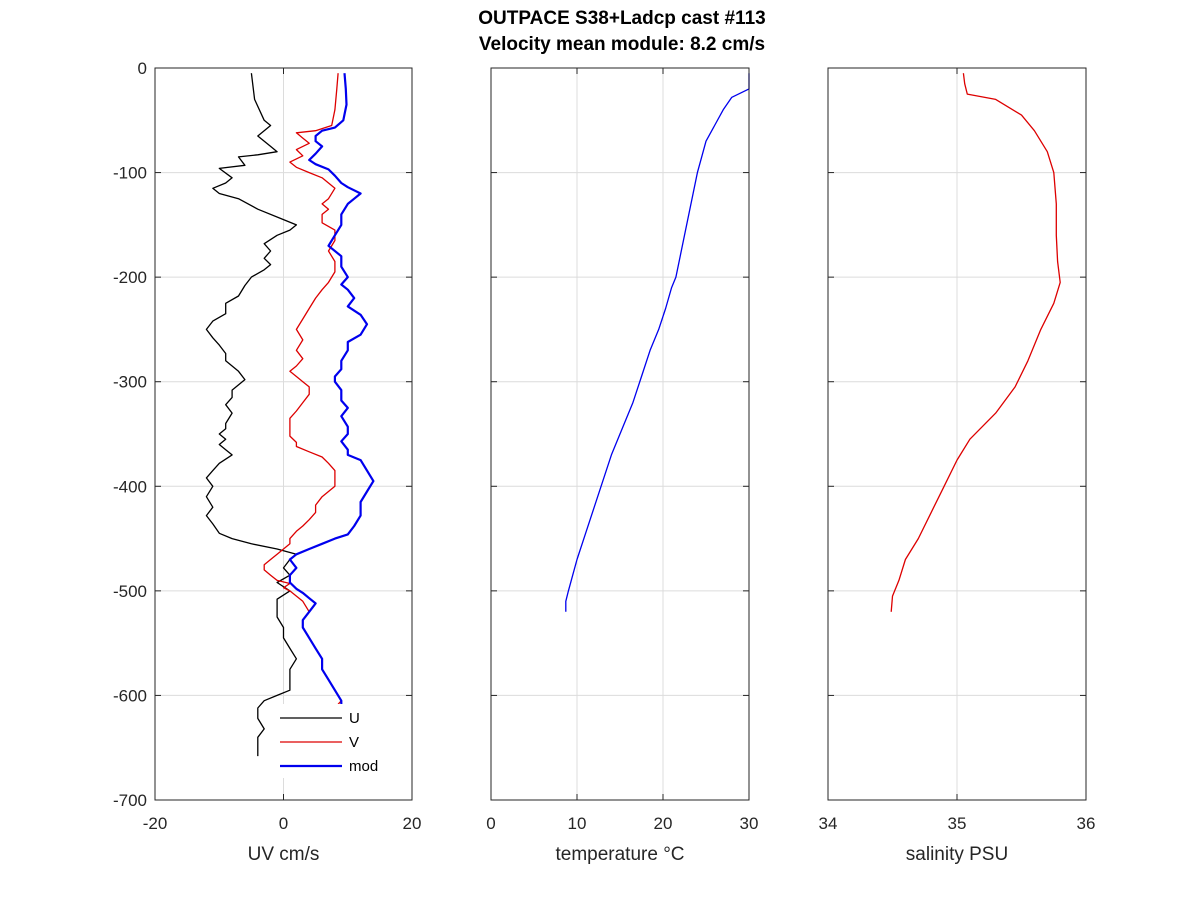 Image resolution: width=1200 pixels, height=900 pixels. I want to click on legend-label-u: U, so click(354, 718).